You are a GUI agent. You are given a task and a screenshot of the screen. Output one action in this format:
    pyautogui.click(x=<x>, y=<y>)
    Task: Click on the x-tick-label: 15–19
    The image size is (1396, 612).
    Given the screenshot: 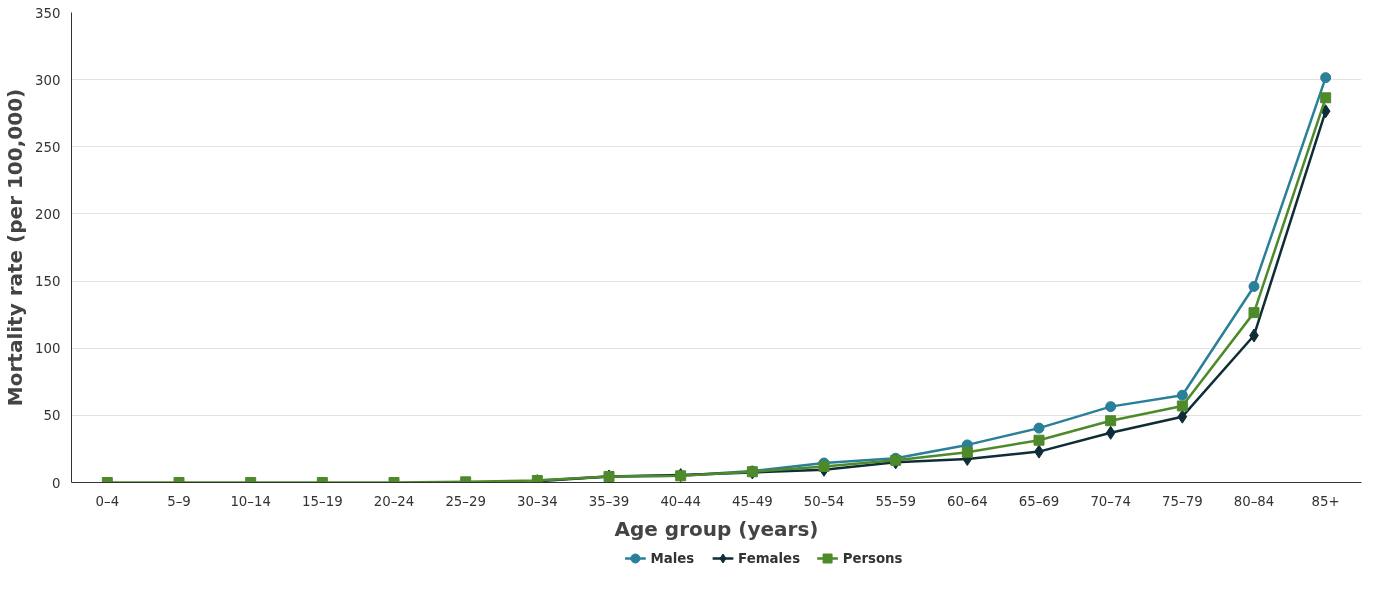 What is the action you would take?
    pyautogui.click(x=322, y=501)
    